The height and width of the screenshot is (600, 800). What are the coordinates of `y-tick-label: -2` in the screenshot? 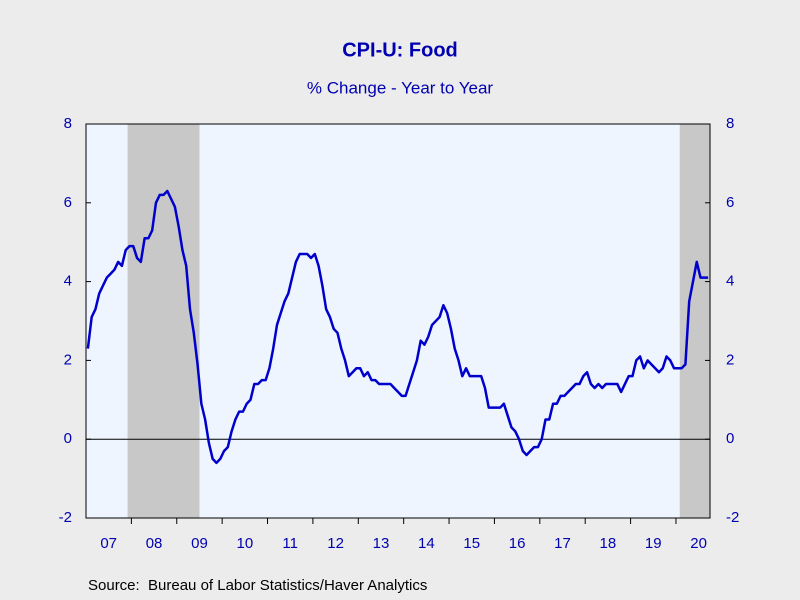 It's located at (65, 517).